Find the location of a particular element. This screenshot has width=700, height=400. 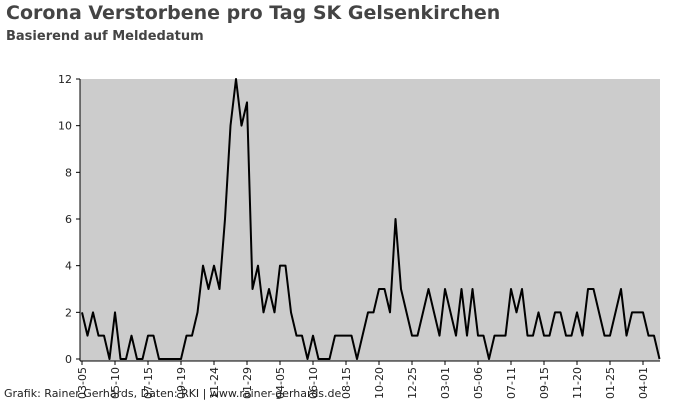

x-tick-label: 11-24 is located at coordinates (214, 383).